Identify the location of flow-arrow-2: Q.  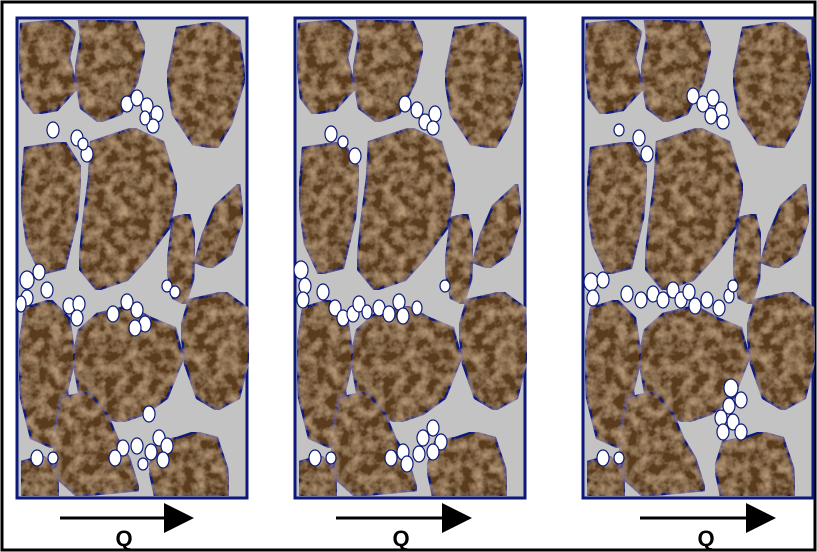
(404, 527).